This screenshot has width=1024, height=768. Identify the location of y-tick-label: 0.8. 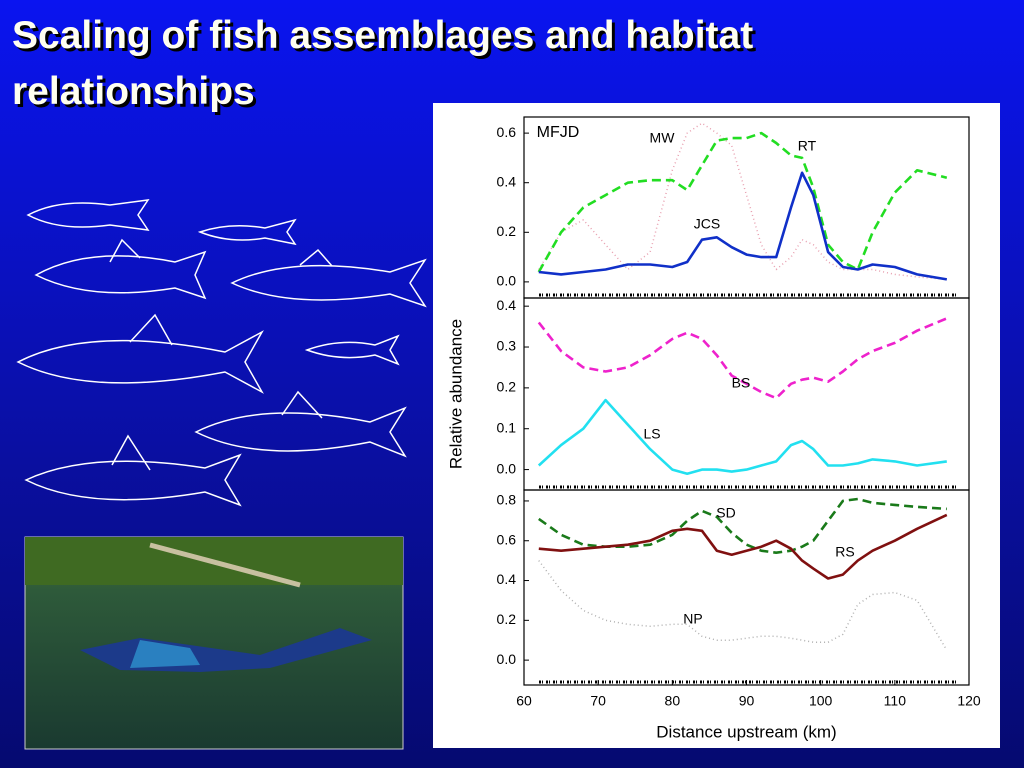
(507, 500).